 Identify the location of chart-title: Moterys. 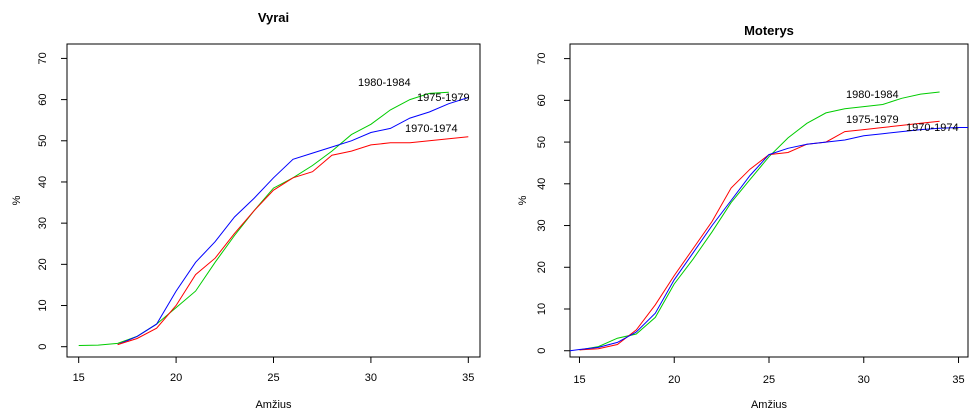
(769, 30).